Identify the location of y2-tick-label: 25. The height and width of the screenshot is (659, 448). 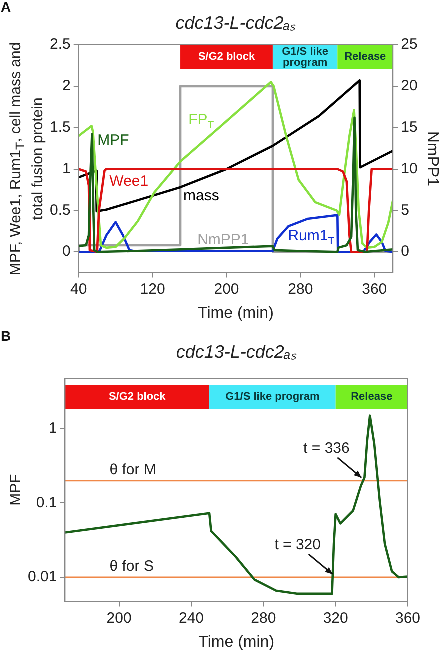
(409, 45).